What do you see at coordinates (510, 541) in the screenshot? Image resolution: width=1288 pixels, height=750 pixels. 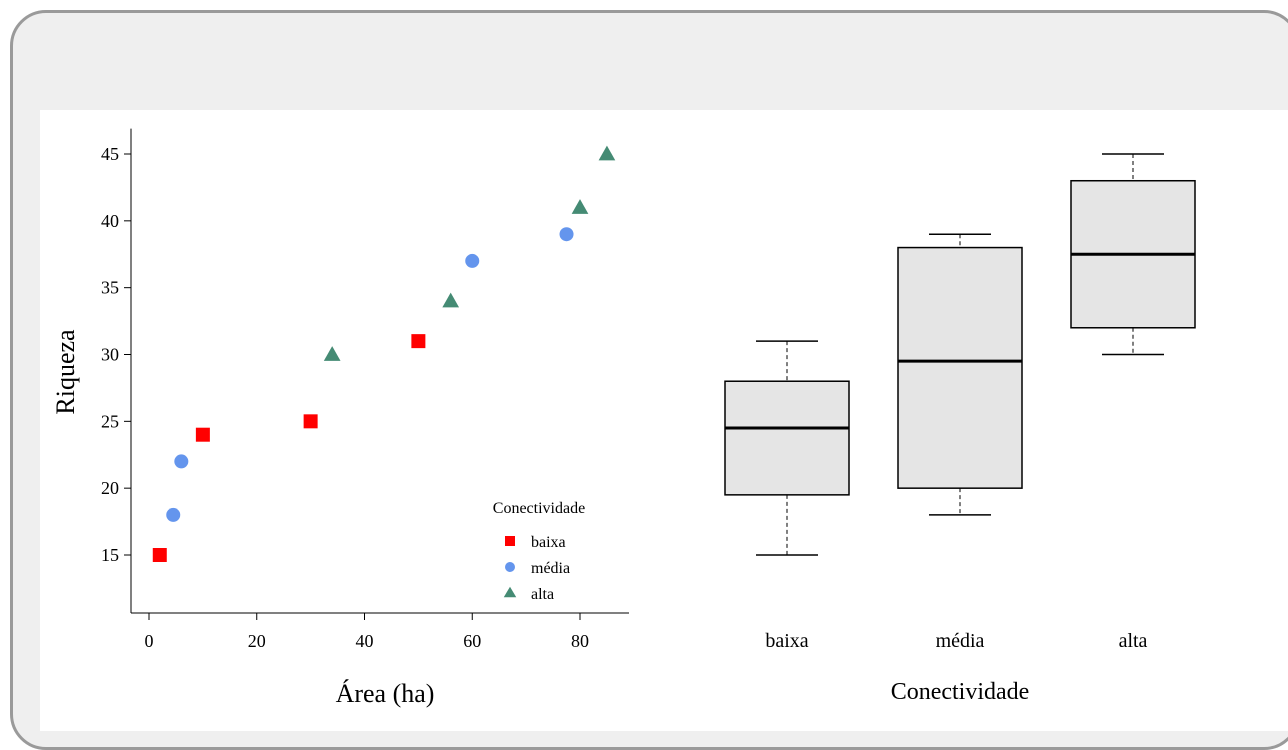 I see `legend-symbol-baixa` at bounding box center [510, 541].